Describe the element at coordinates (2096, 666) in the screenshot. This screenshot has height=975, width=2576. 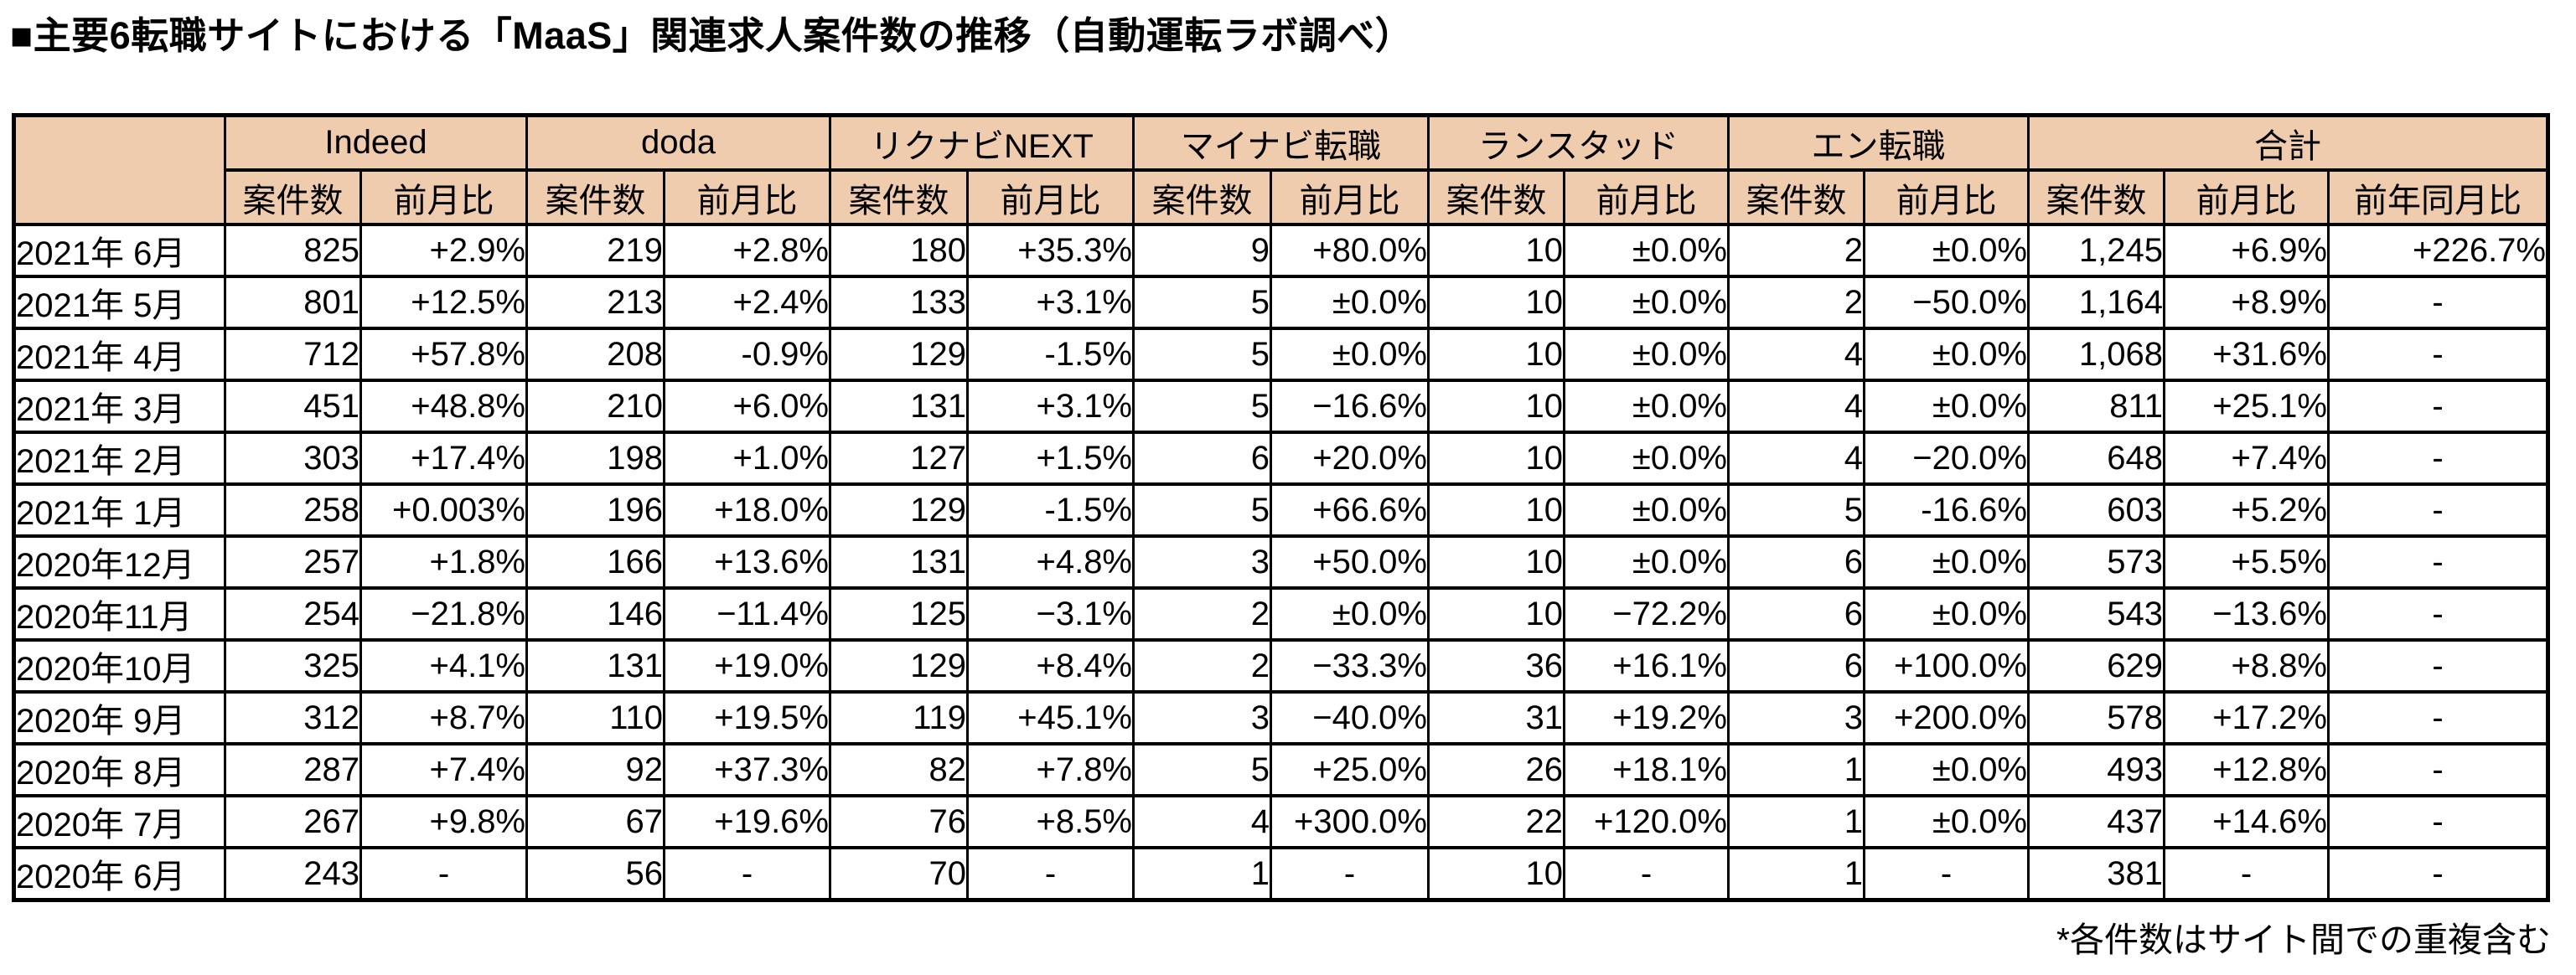
I see `cell-count: 629` at that location.